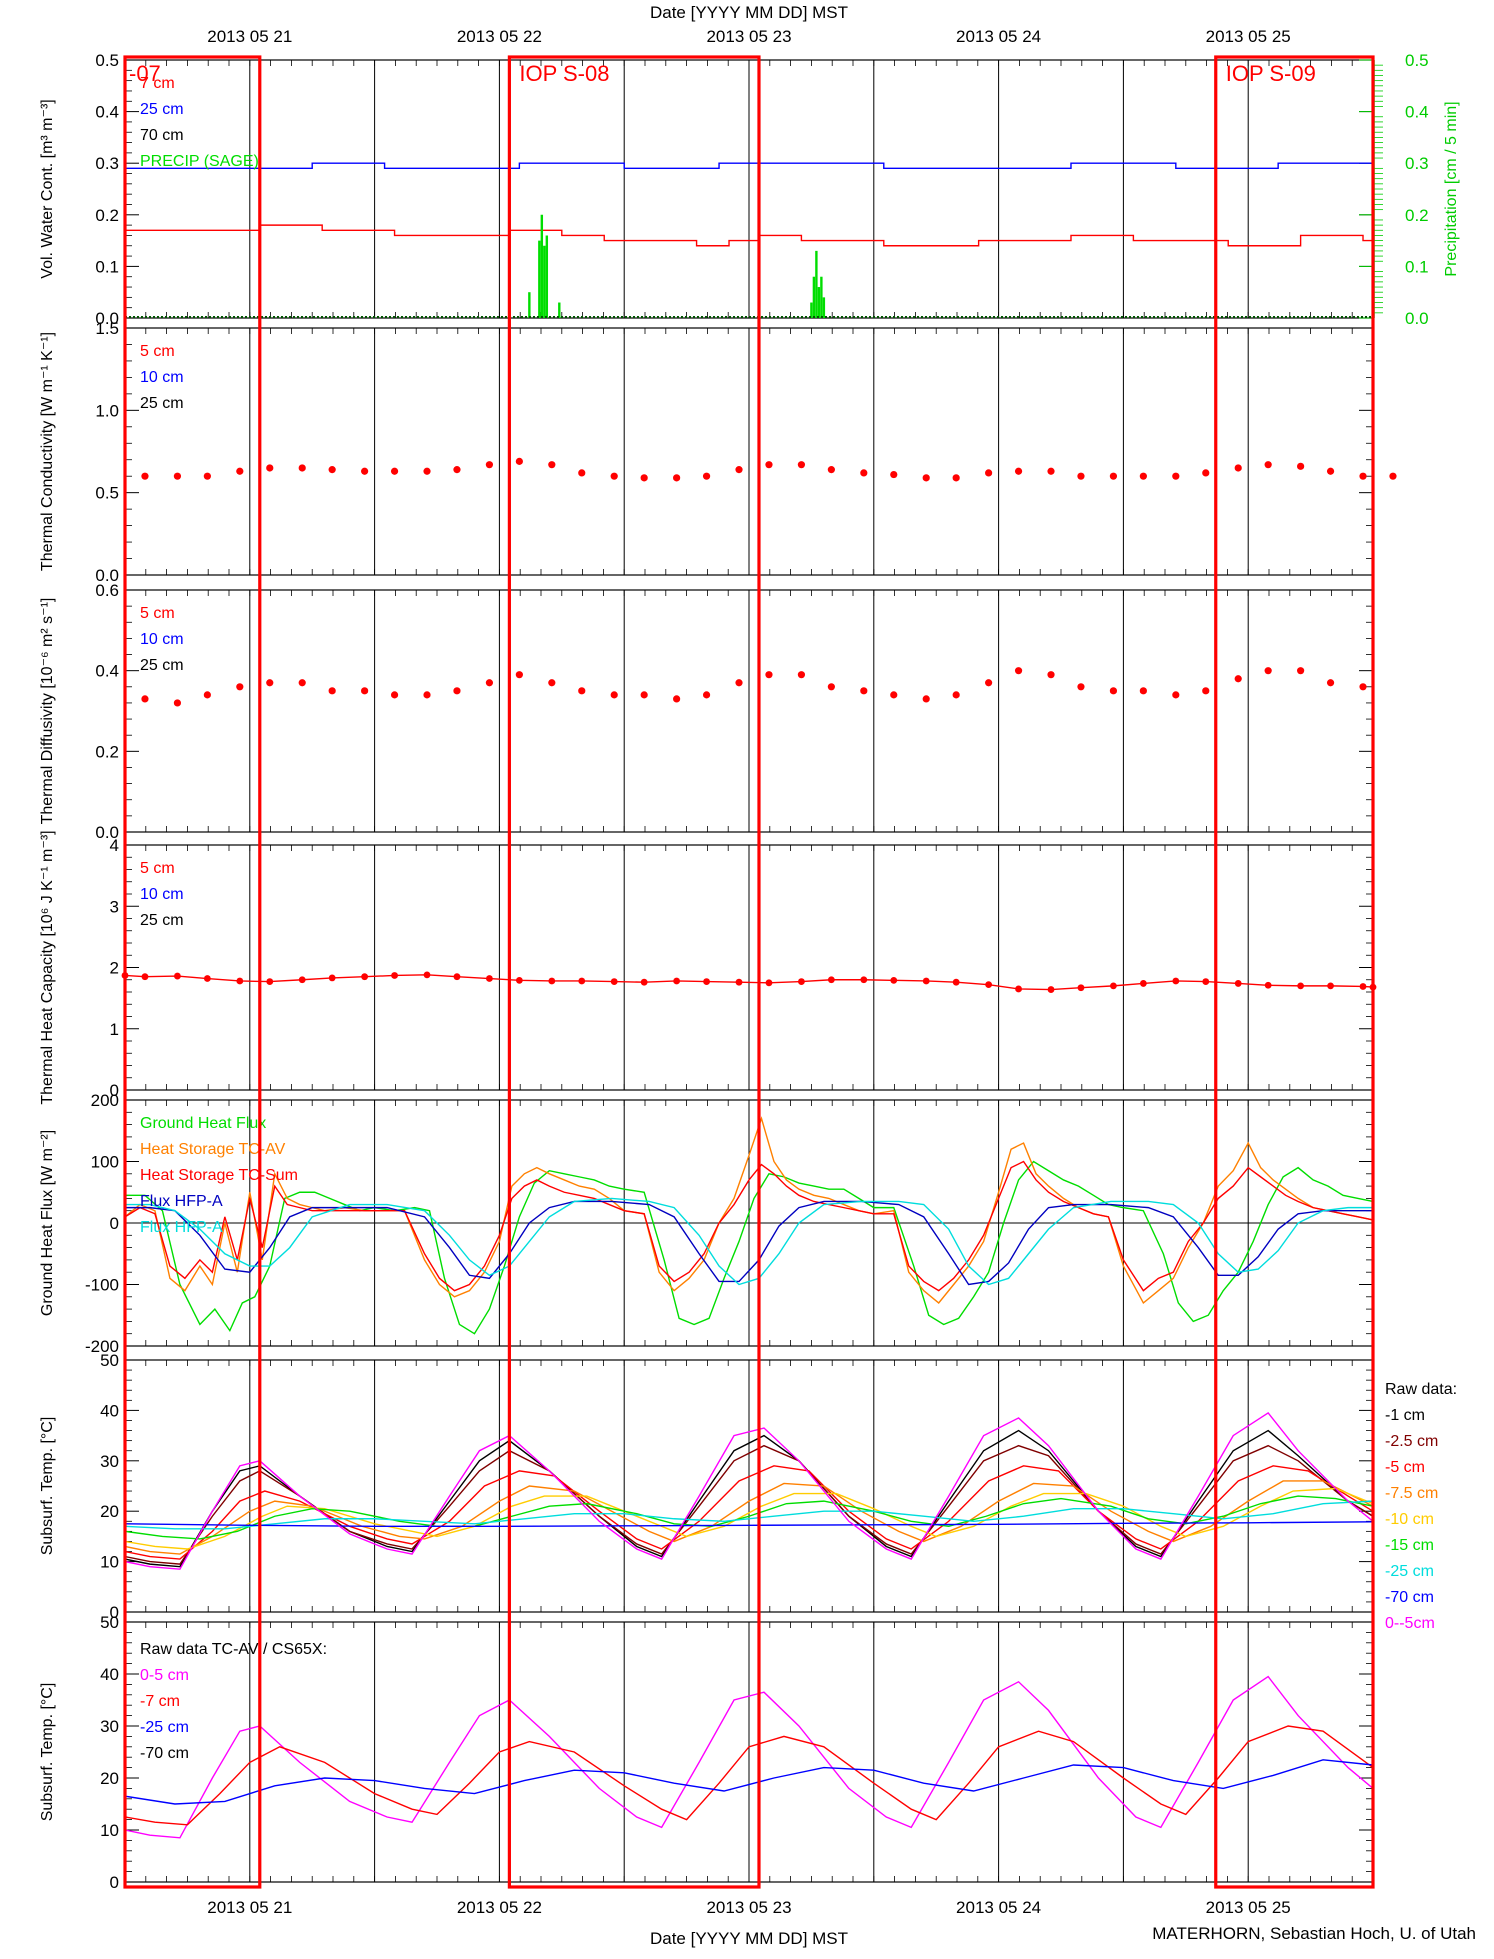 Image resolution: width=1494 pixels, height=1959 pixels. I want to click on top-date-tick-label: 2013 05 22, so click(499, 36).